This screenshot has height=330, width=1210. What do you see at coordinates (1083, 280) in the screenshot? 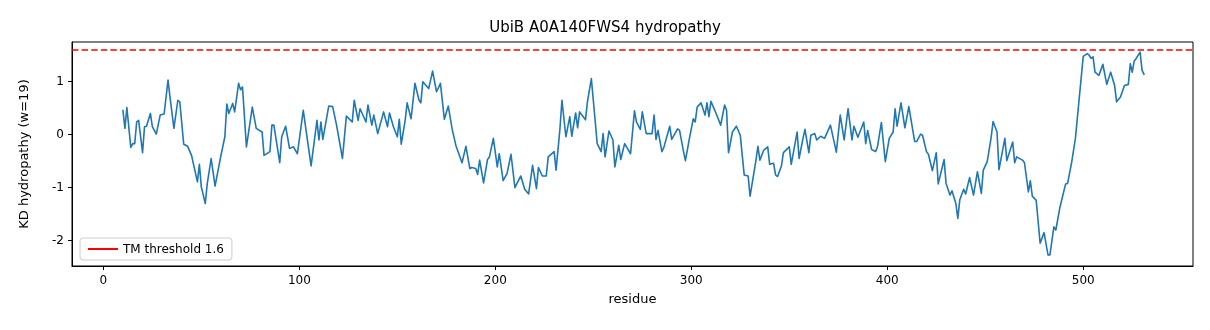
I see `x-tick-label: 500` at bounding box center [1083, 280].